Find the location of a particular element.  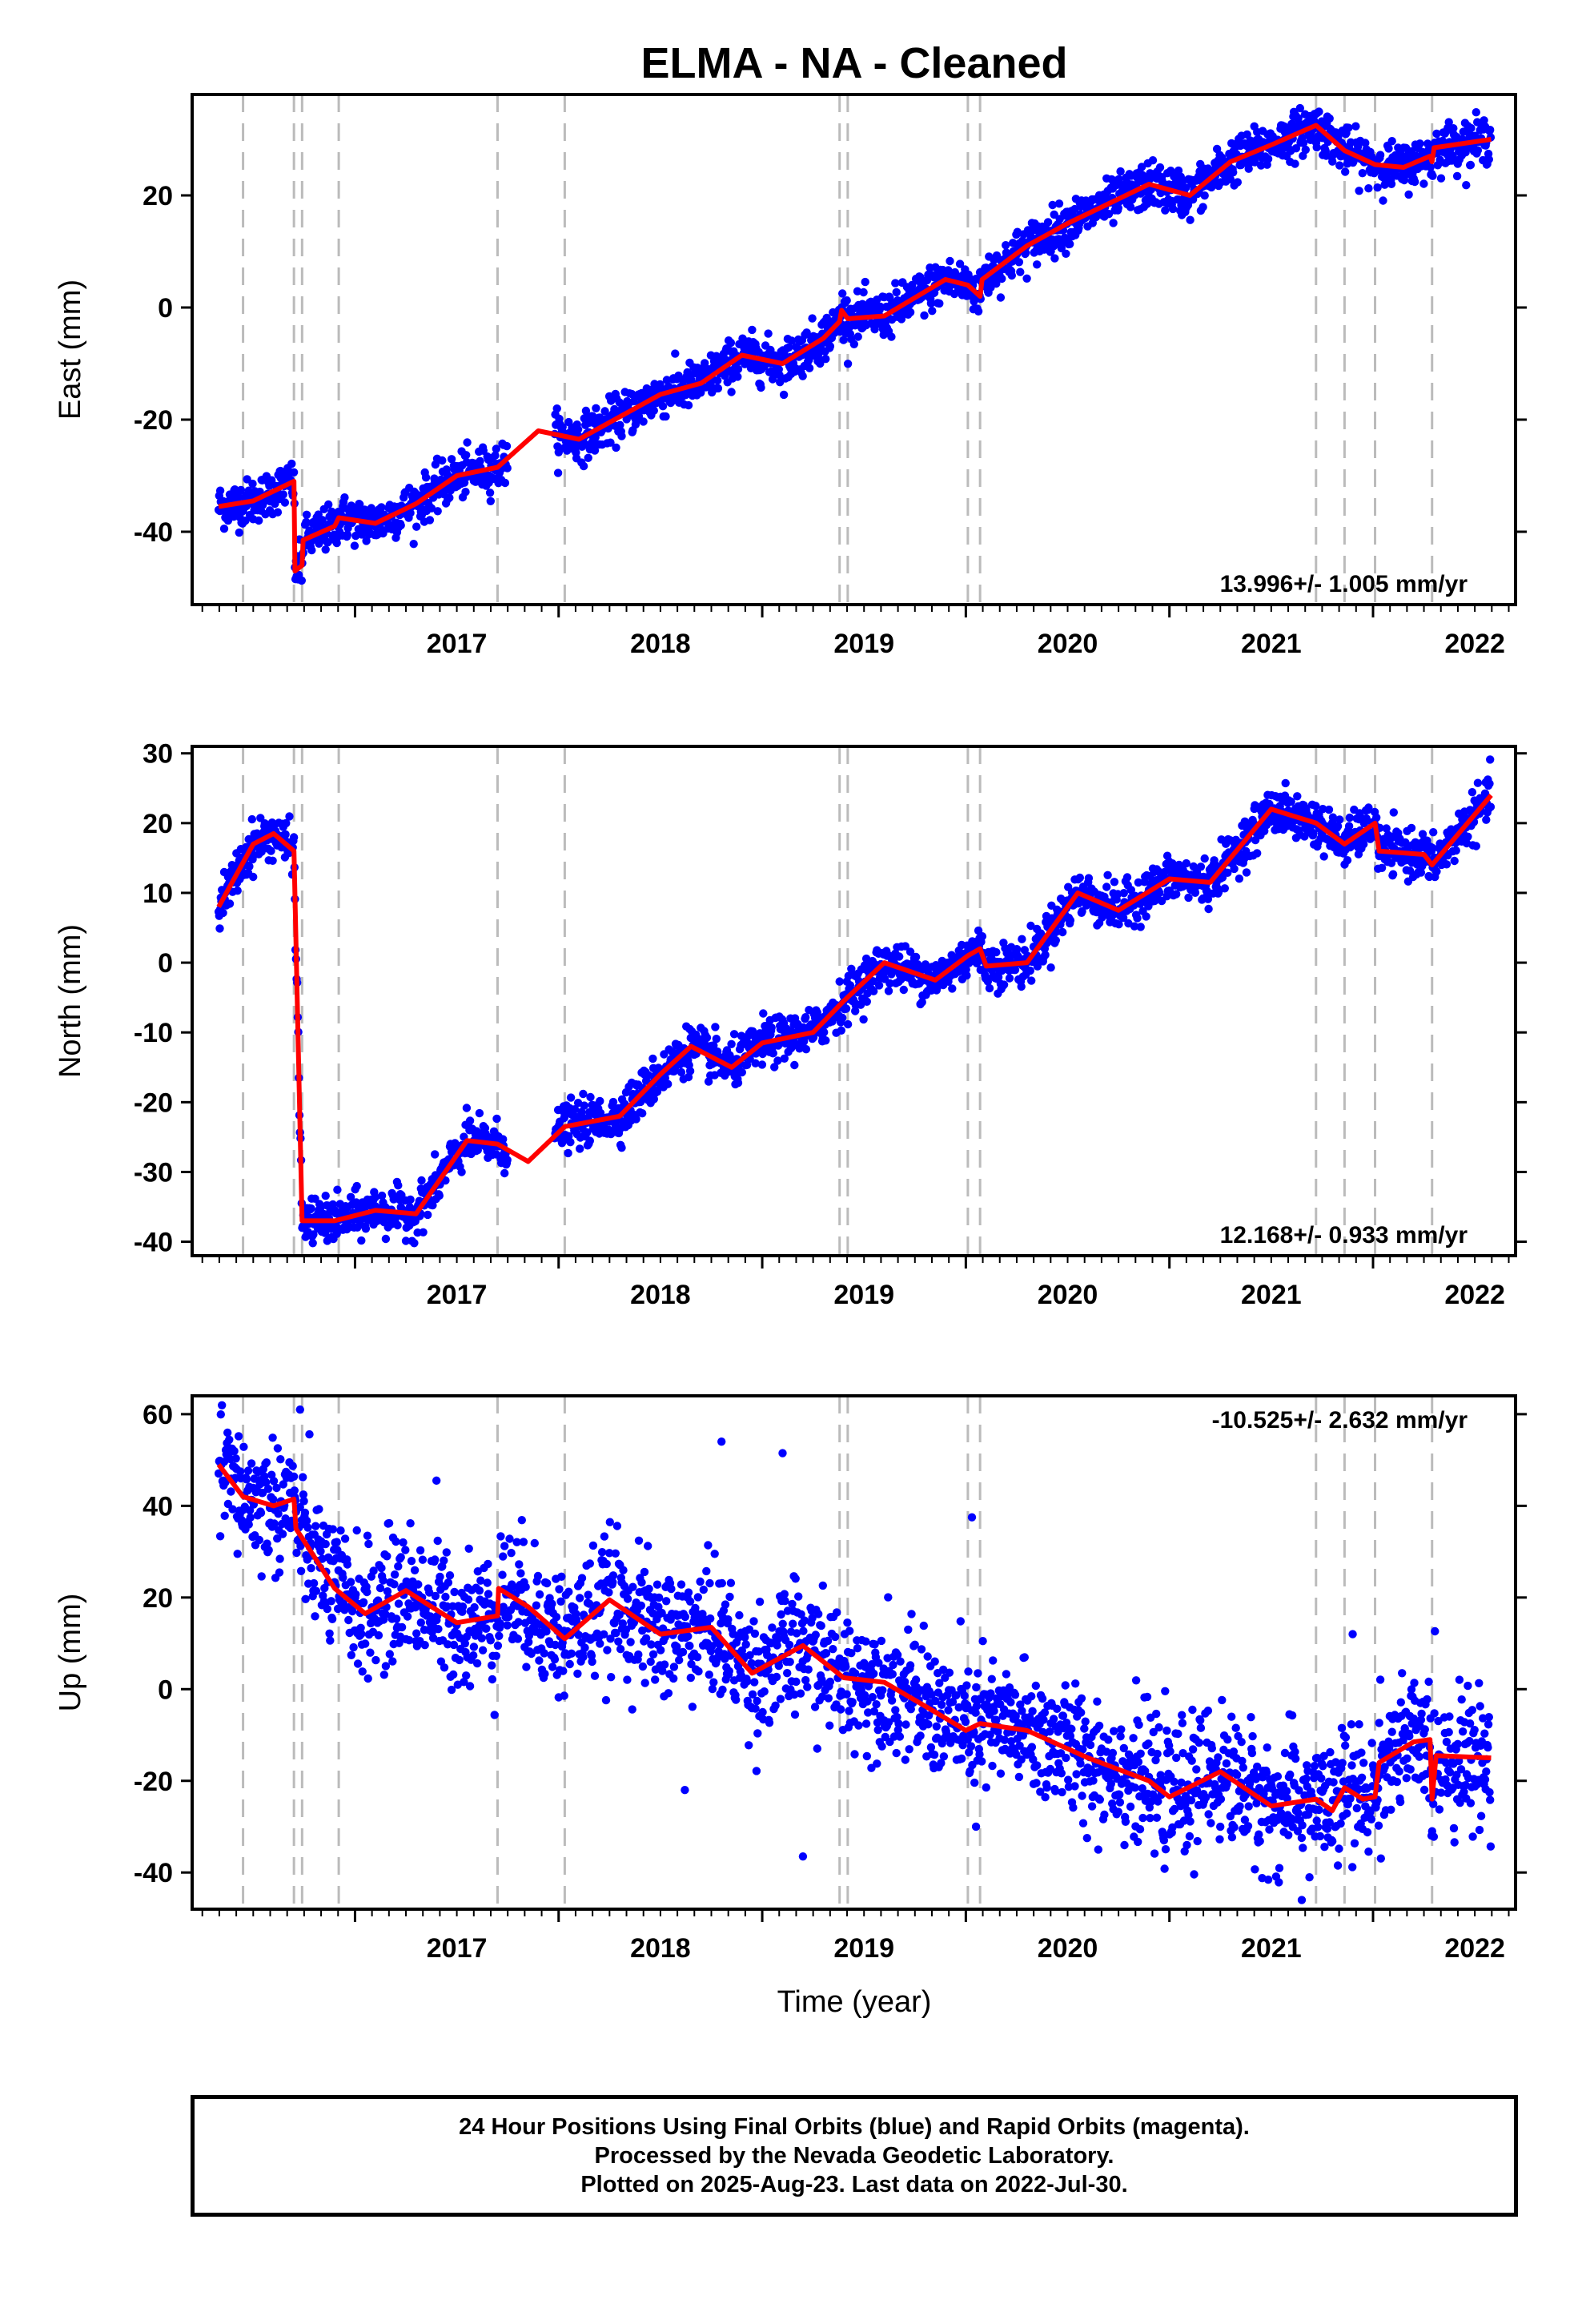

y-tick-label: 10 is located at coordinates (158, 894).